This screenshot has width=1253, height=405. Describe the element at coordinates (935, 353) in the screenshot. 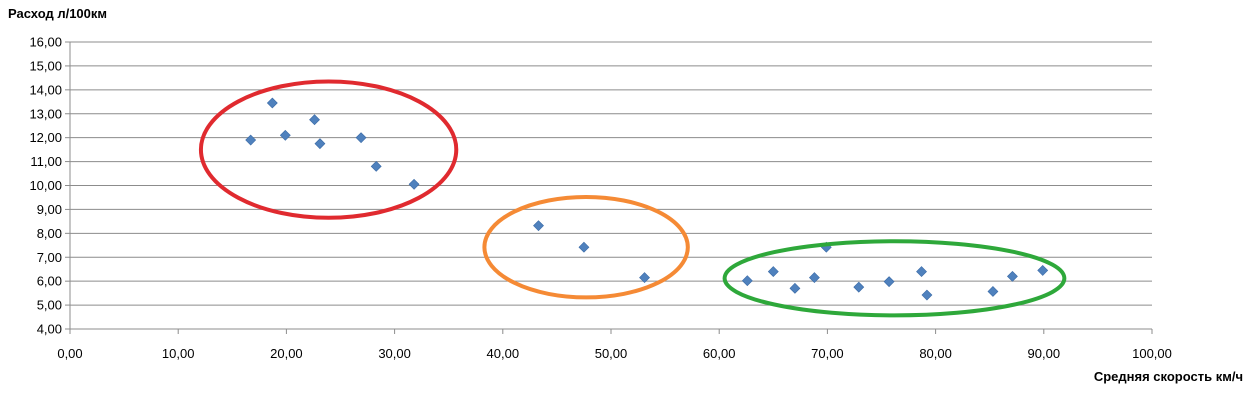

I see `x-tick-label: 80,00` at that location.